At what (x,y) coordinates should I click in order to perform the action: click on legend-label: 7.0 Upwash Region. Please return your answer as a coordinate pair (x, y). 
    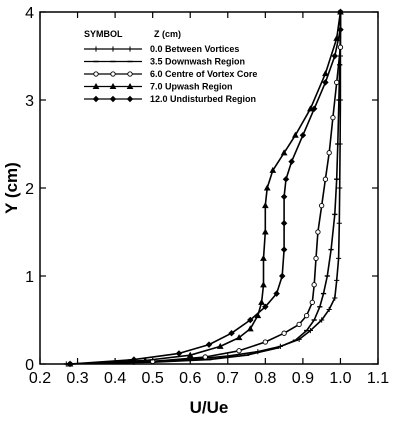
    Looking at the image, I should click on (191, 87).